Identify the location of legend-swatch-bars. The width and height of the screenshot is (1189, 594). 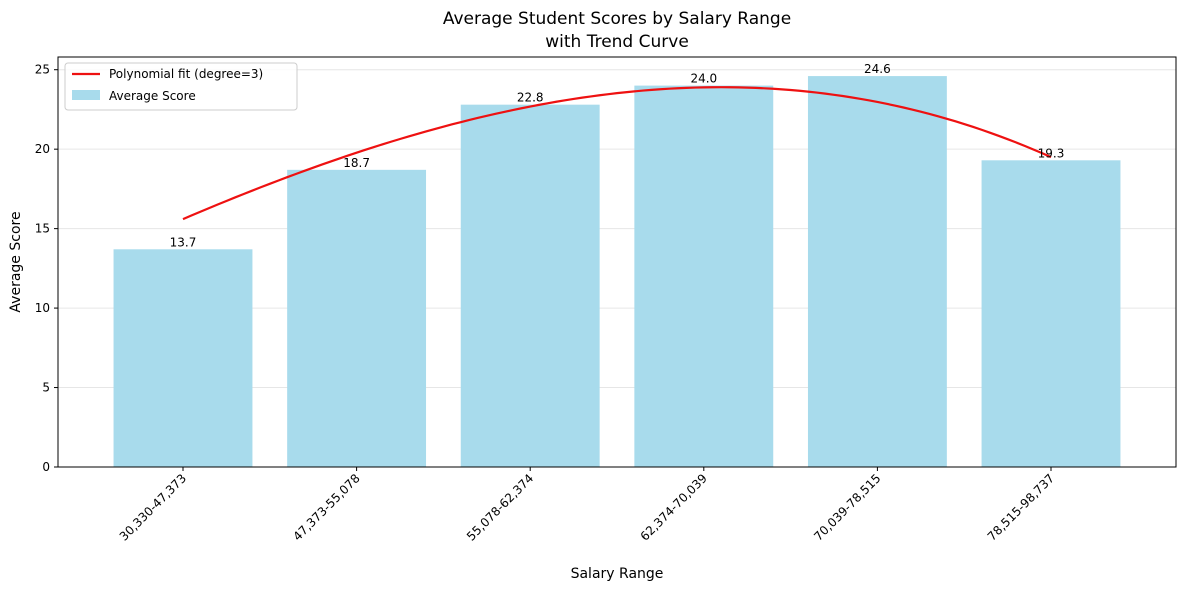
(86, 95).